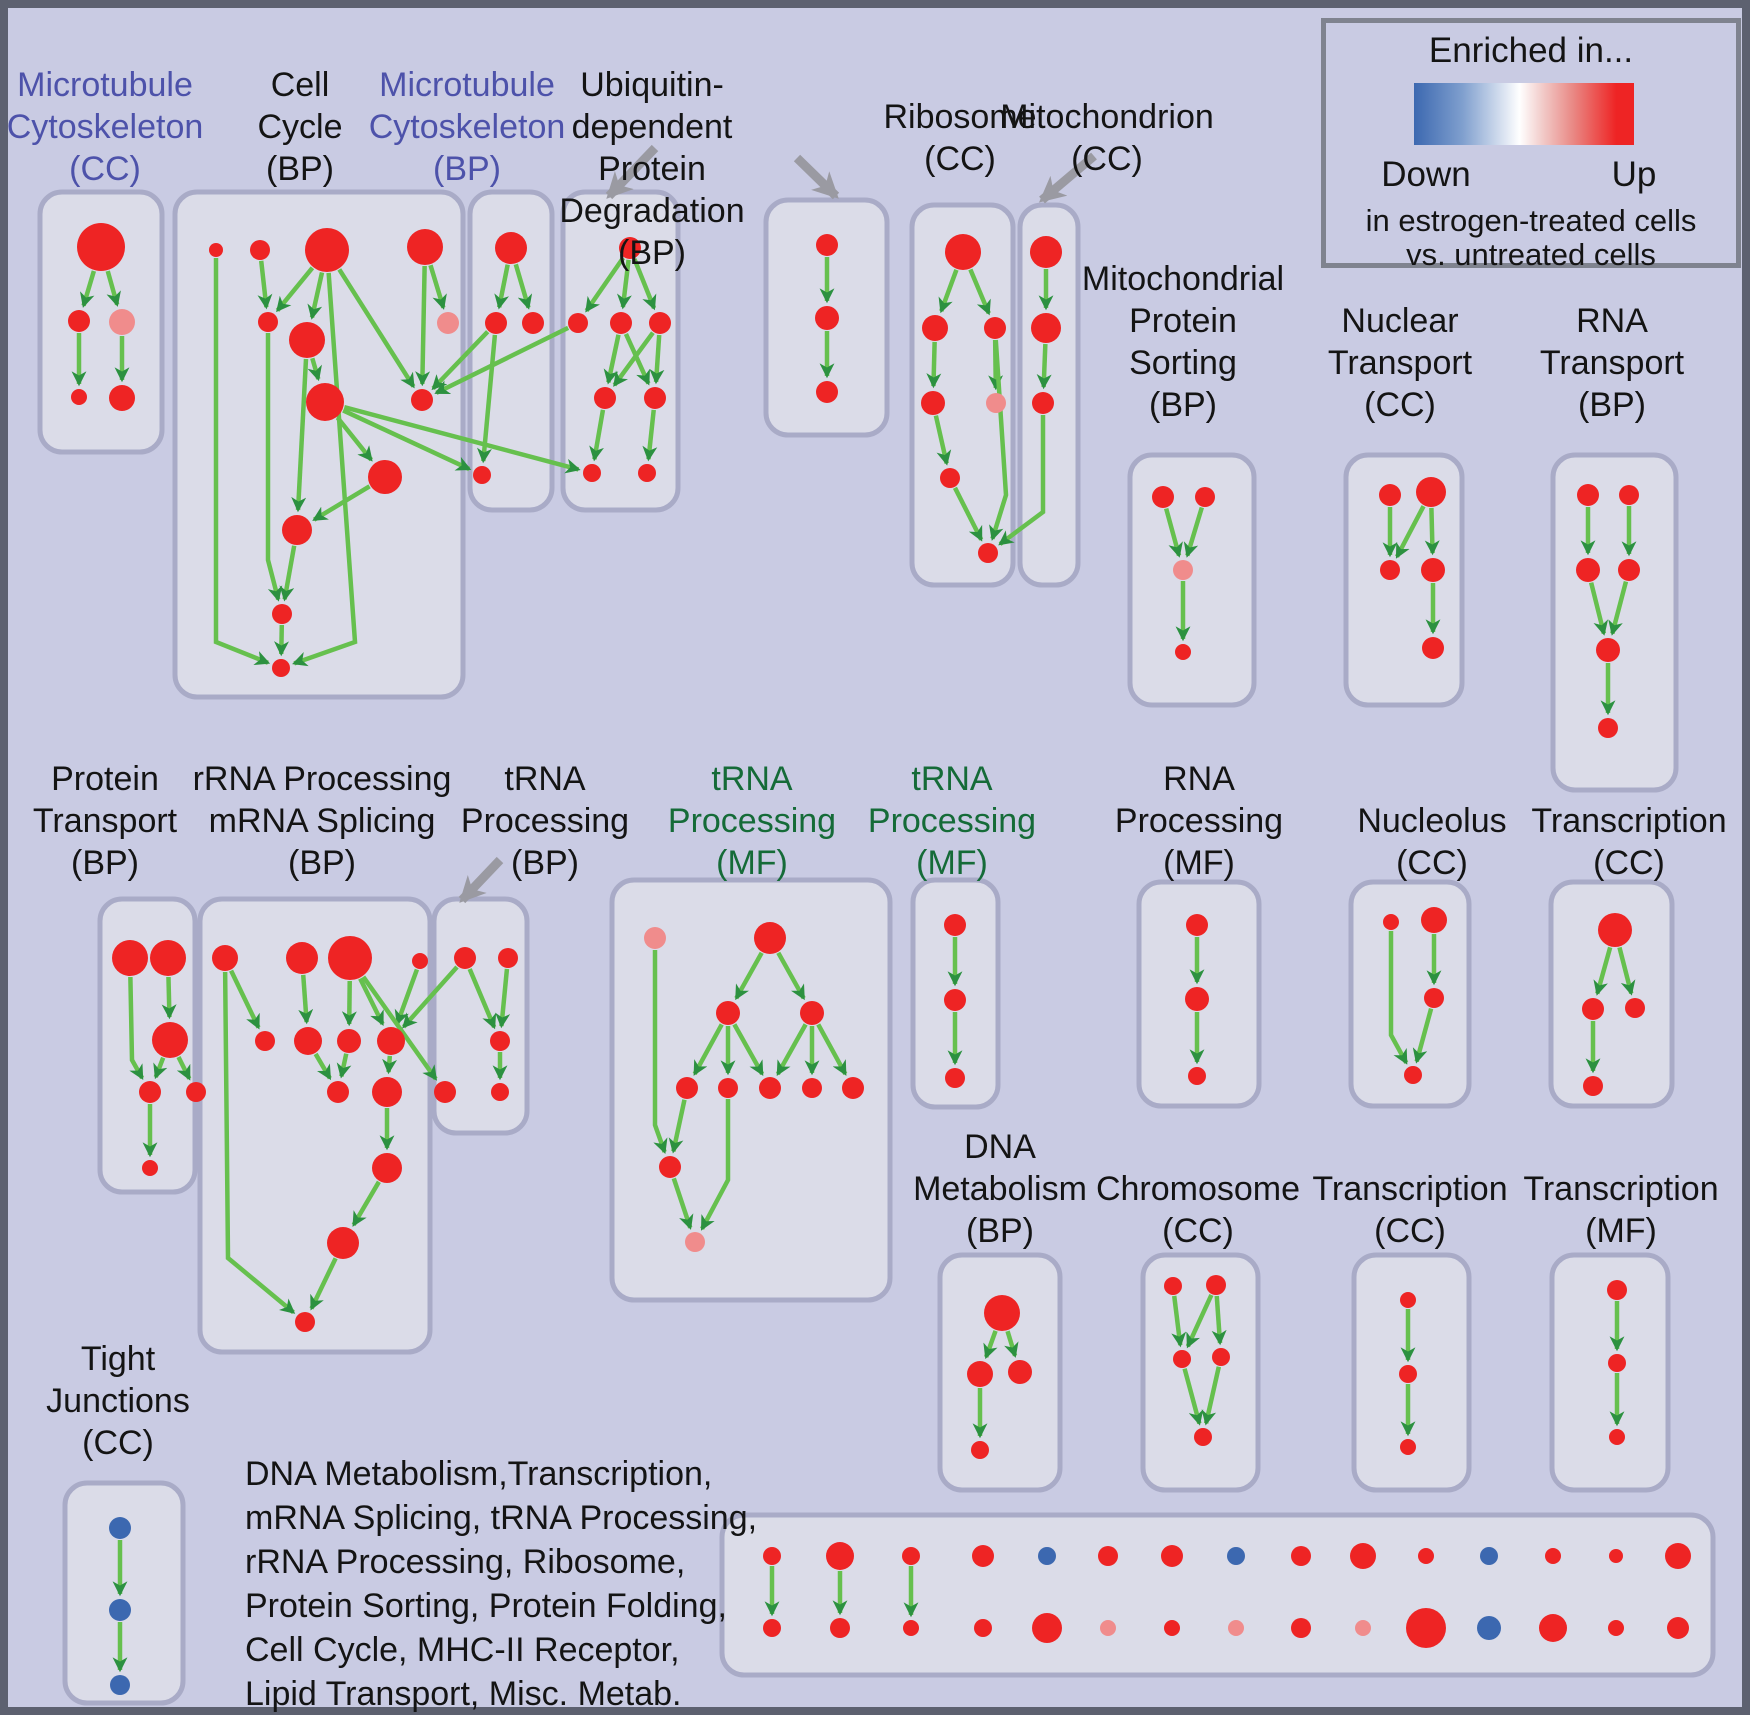 The width and height of the screenshot is (1750, 1715). What do you see at coordinates (1553, 1628) in the screenshot?
I see `go-term-node-mixed-terms-strip-r1c12` at bounding box center [1553, 1628].